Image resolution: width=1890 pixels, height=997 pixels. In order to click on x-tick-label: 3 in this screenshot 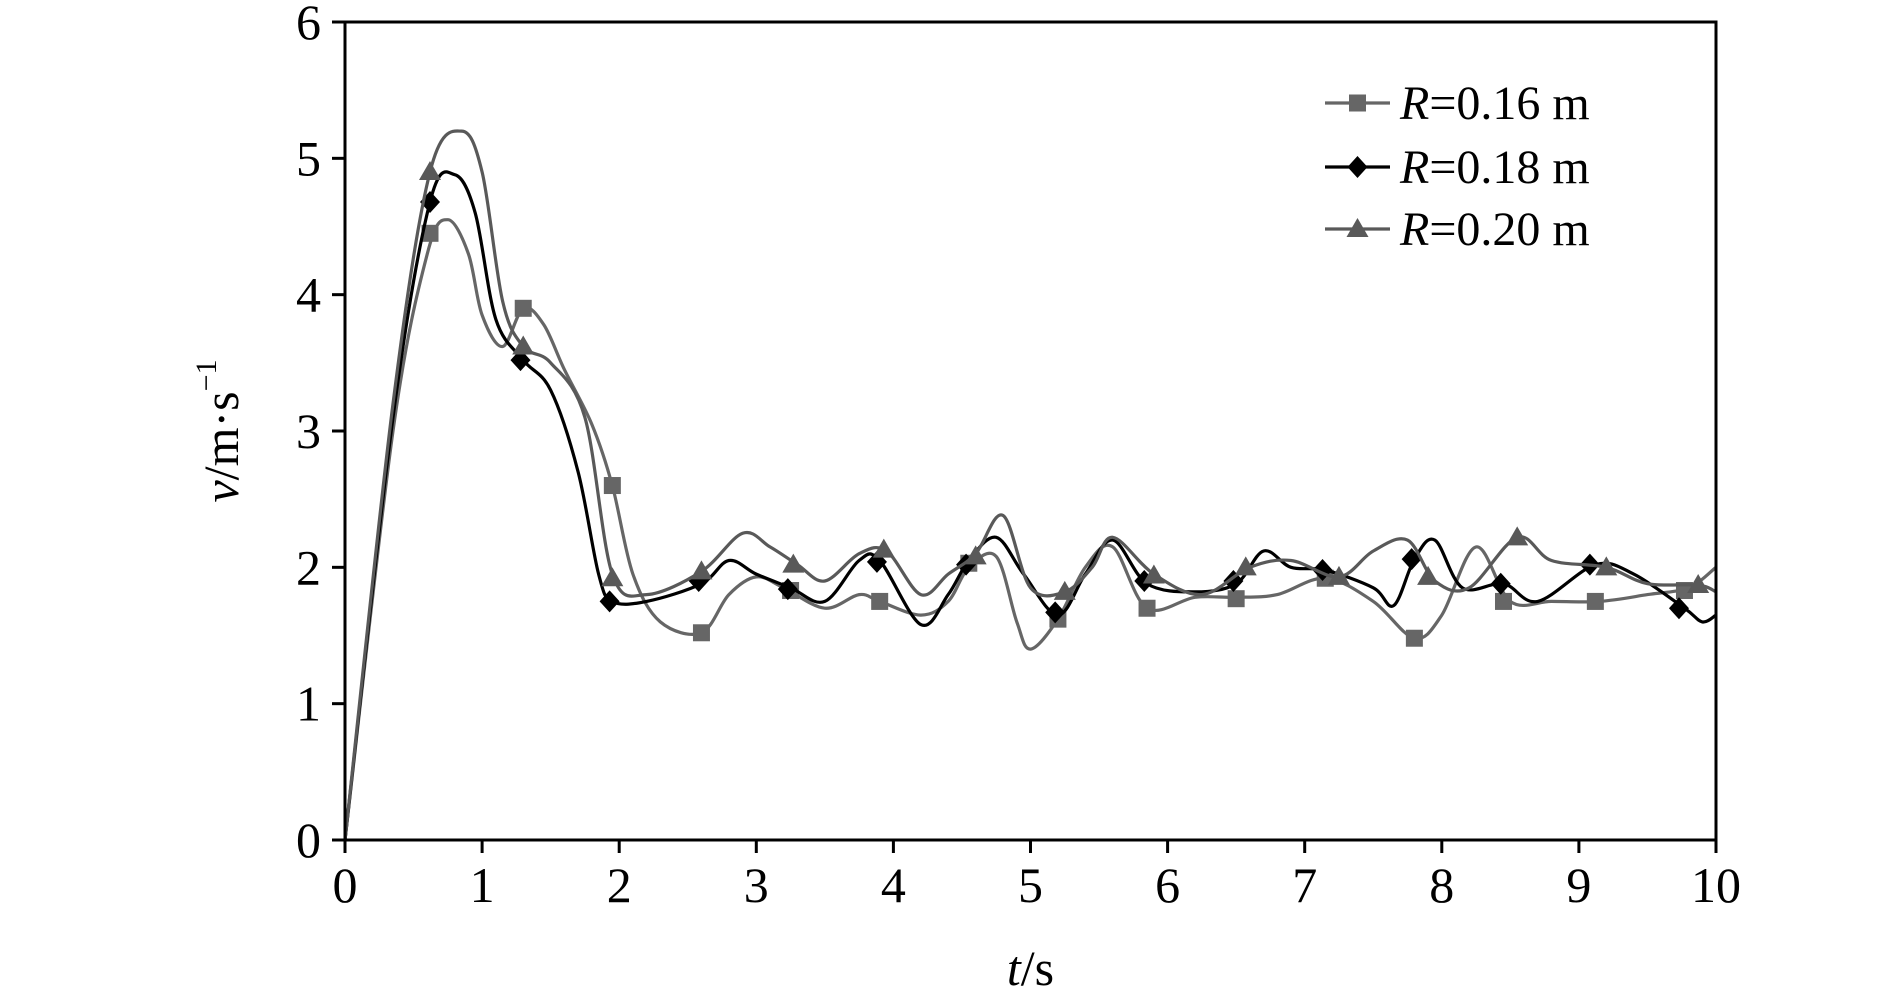, I will do `click(756, 885)`.